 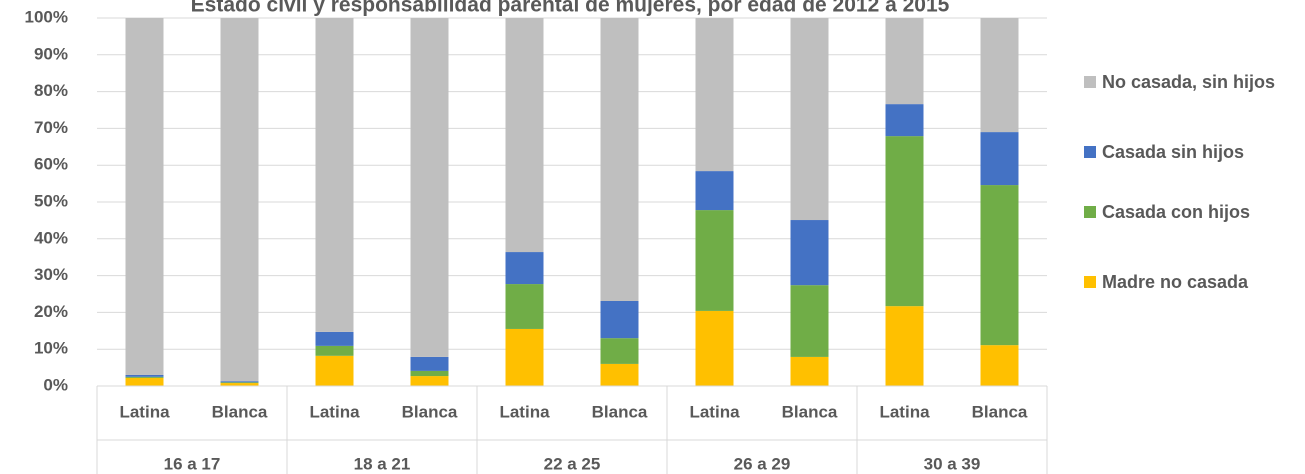 I want to click on legend-label: Madre no casada, so click(x=1175, y=282).